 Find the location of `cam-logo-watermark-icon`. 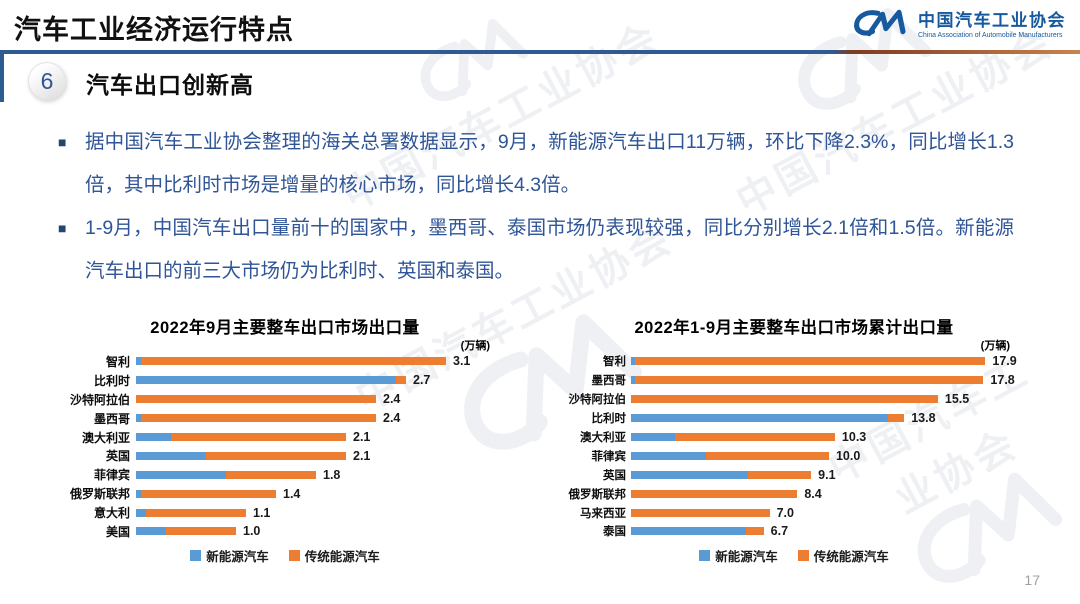

cam-logo-watermark-icon is located at coordinates (474, 60).